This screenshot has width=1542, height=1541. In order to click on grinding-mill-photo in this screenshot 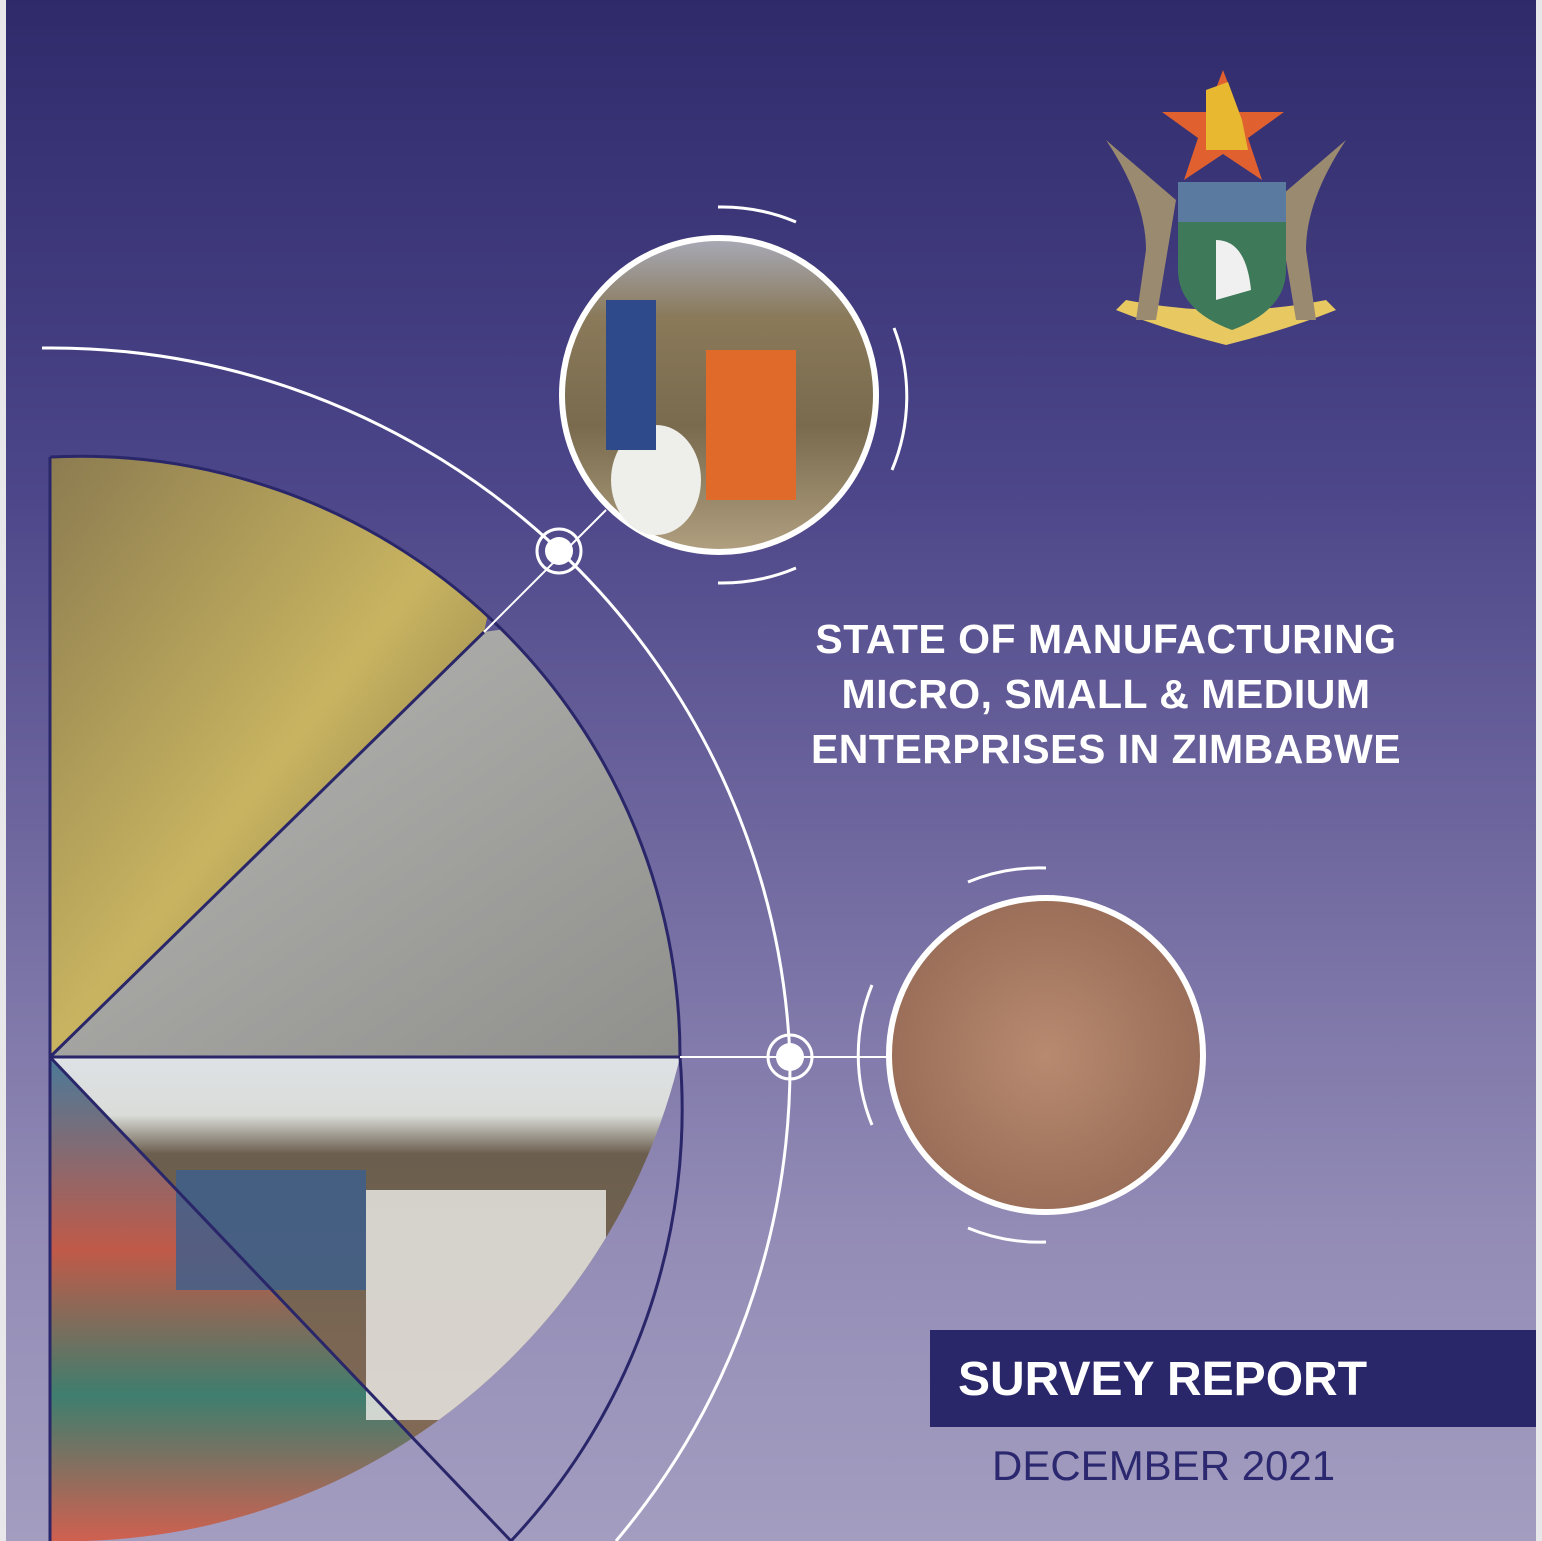, I will do `click(719, 395)`.